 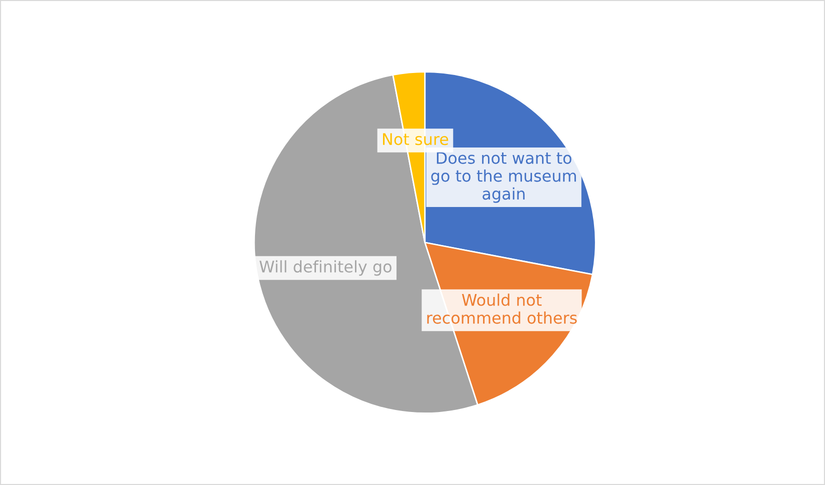 What do you see at coordinates (326, 268) in the screenshot?
I see `slice-label: Will definitely go` at bounding box center [326, 268].